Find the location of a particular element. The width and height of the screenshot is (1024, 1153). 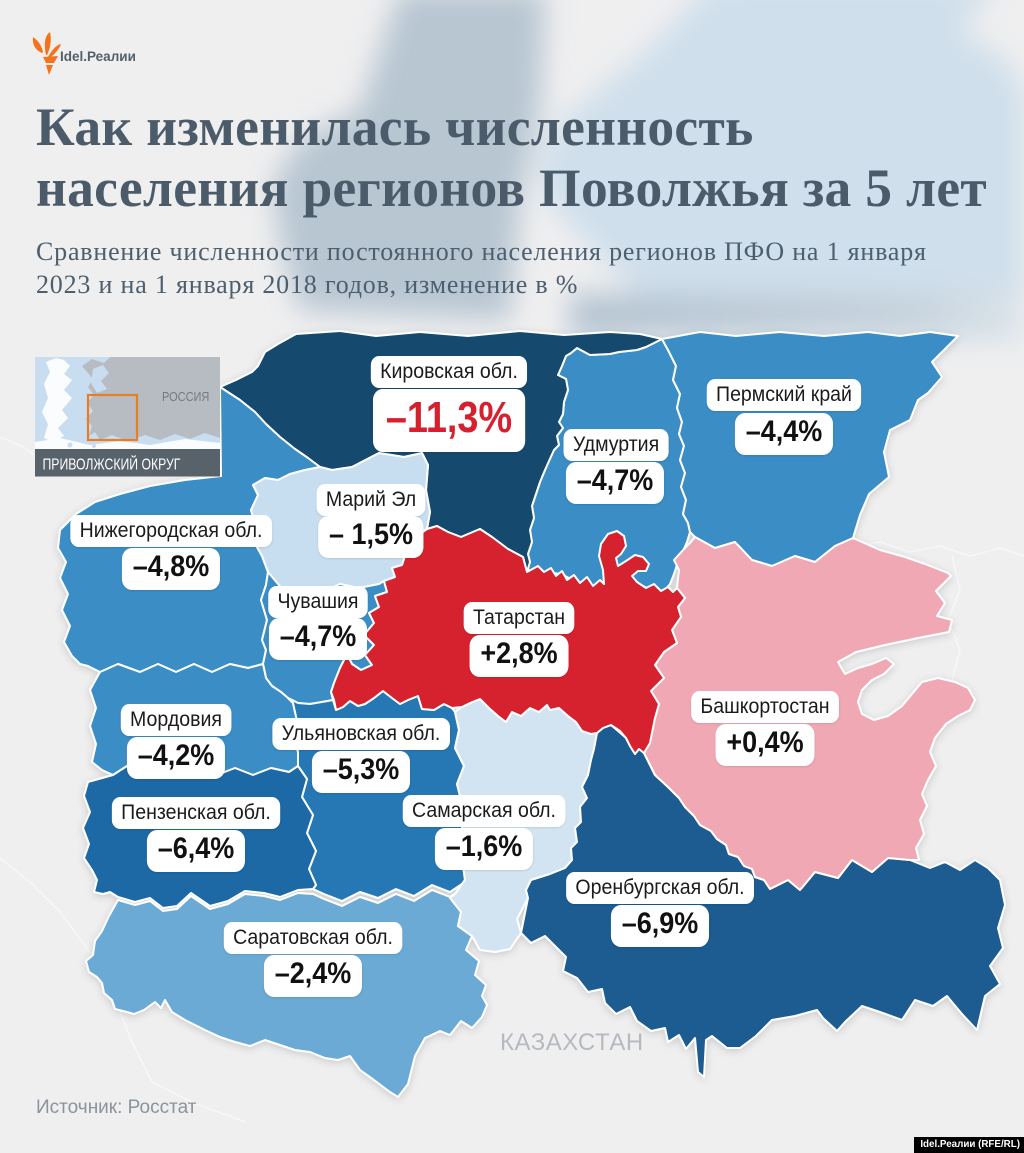

svg-text: ПРИВОЛЖСКИЙ ОКРУГ is located at coordinates (112, 463).